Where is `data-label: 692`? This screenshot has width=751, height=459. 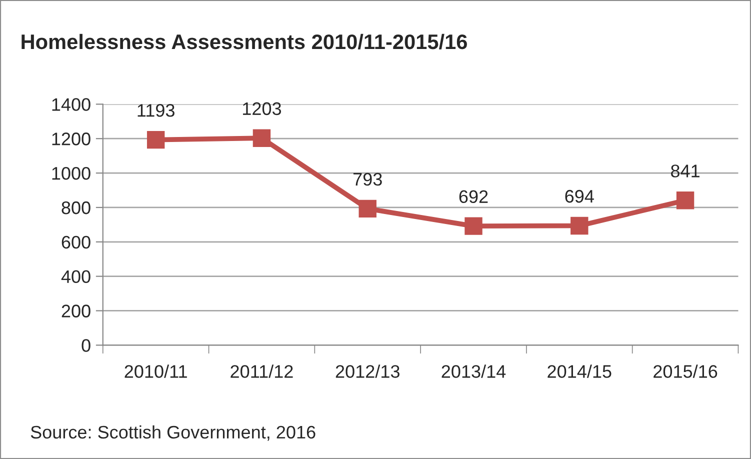
data-label: 692 is located at coordinates (473, 197).